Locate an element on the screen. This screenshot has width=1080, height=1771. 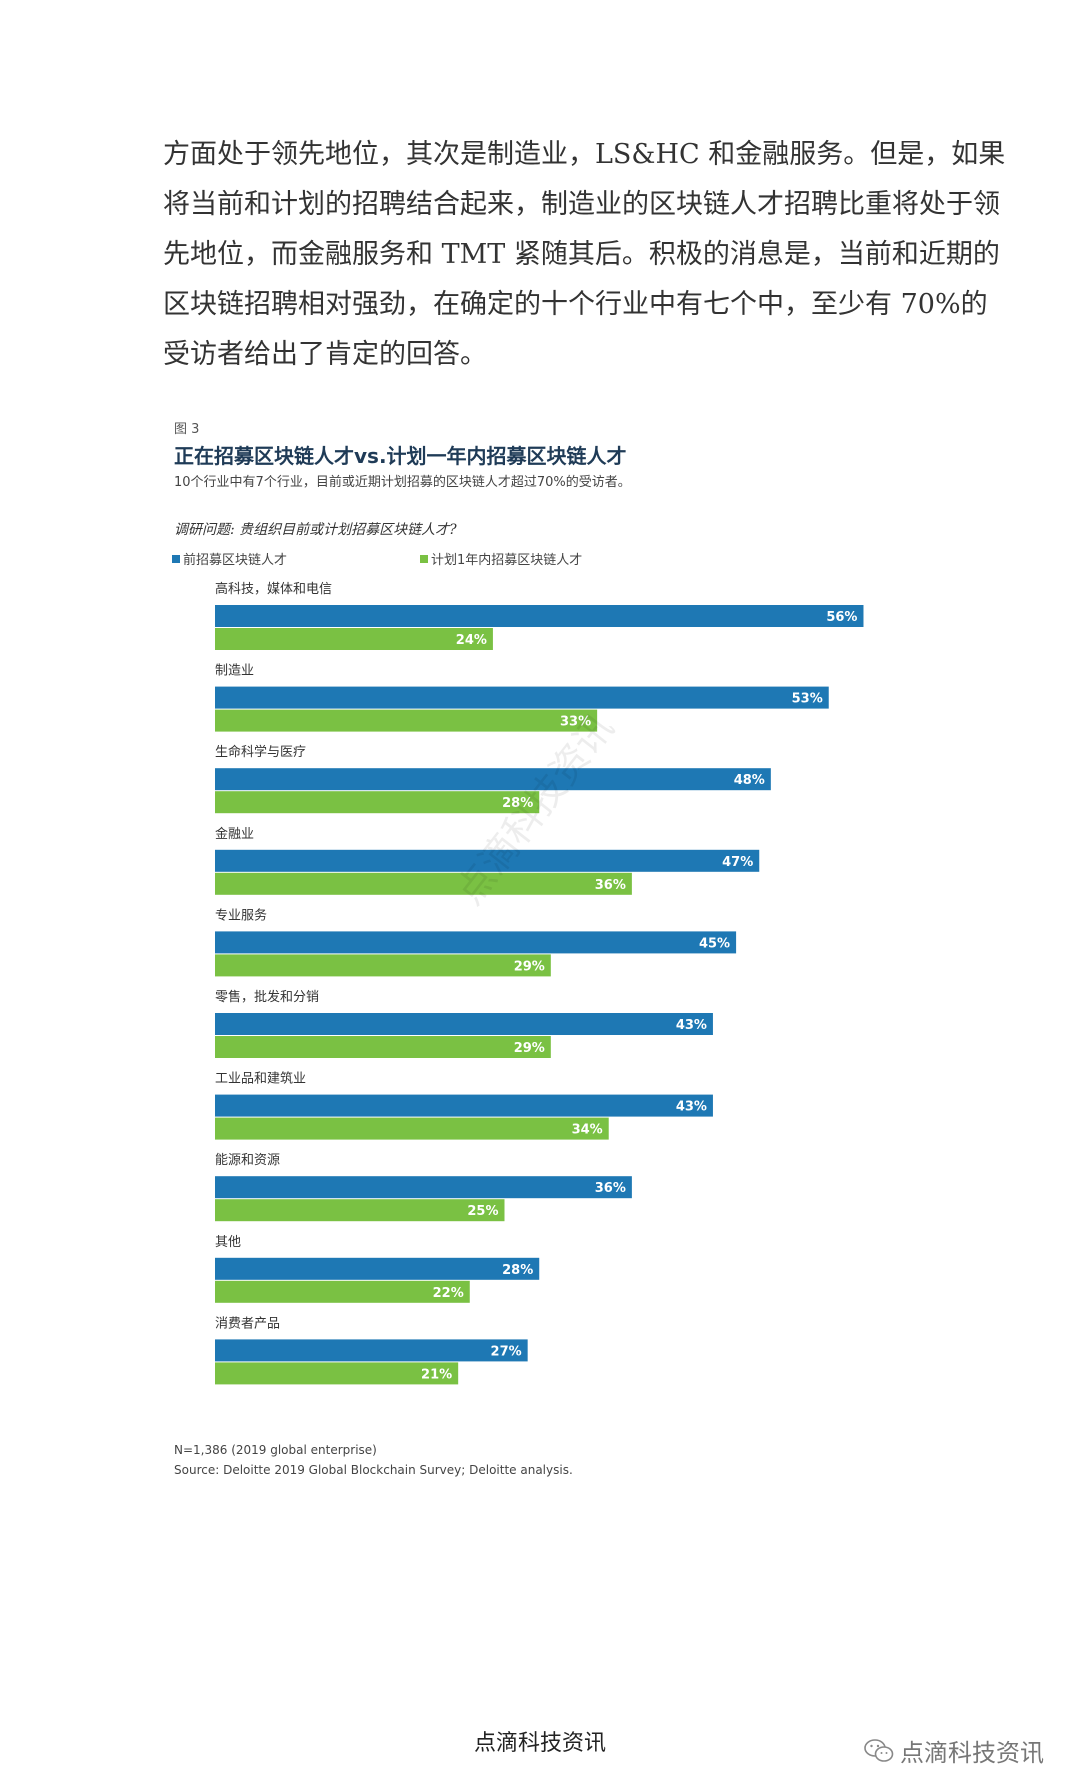
category-label: 金融业 is located at coordinates (234, 834).